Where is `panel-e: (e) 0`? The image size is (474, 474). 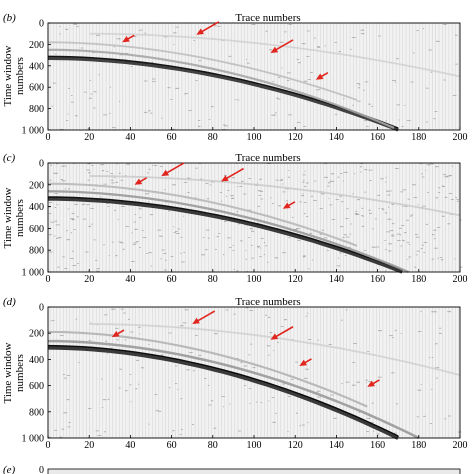
panel-e: (e) 0 is located at coordinates (232, 469).